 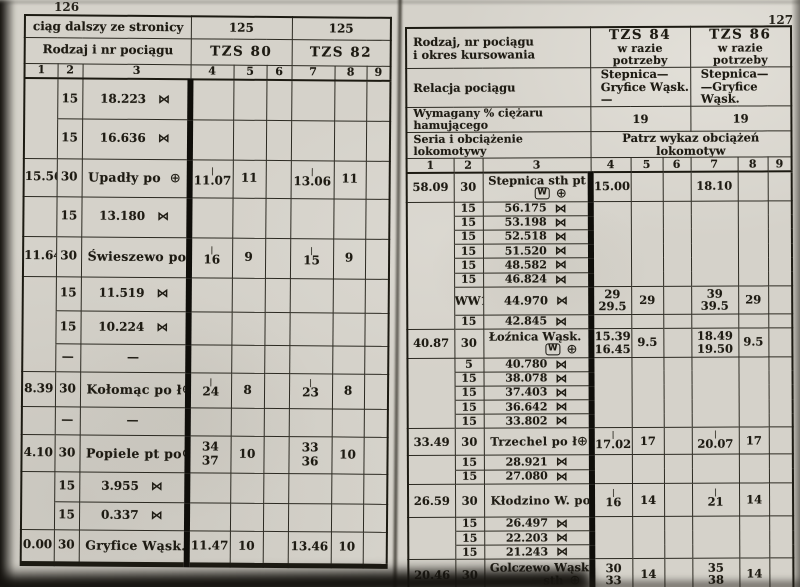 What do you see at coordinates (211, 178) in the screenshot?
I see `time-cell: | 11.07` at bounding box center [211, 178].